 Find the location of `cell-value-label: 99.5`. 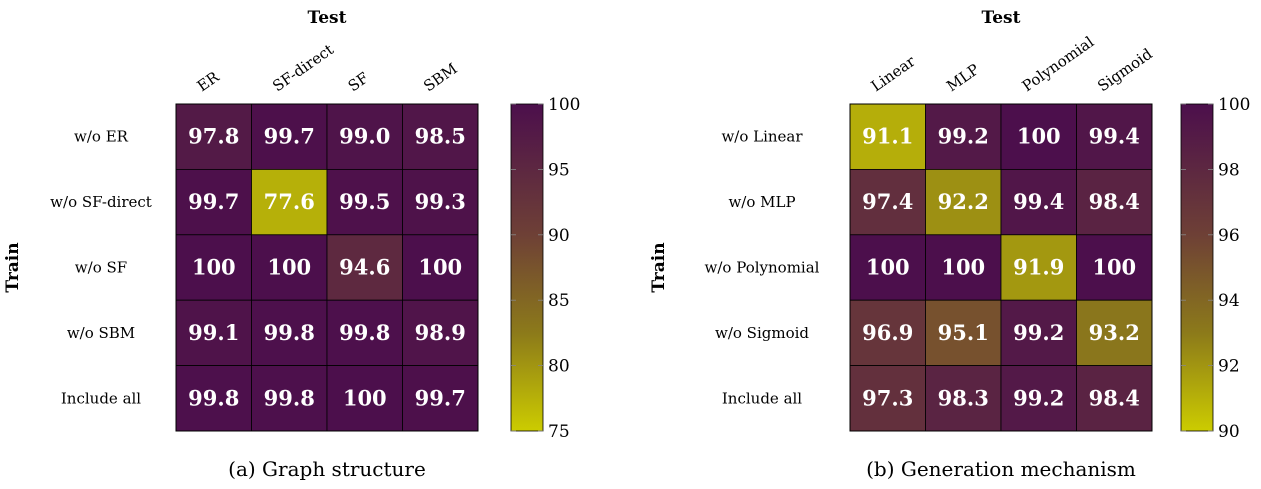

cell-value-label: 99.5 is located at coordinates (364, 201).